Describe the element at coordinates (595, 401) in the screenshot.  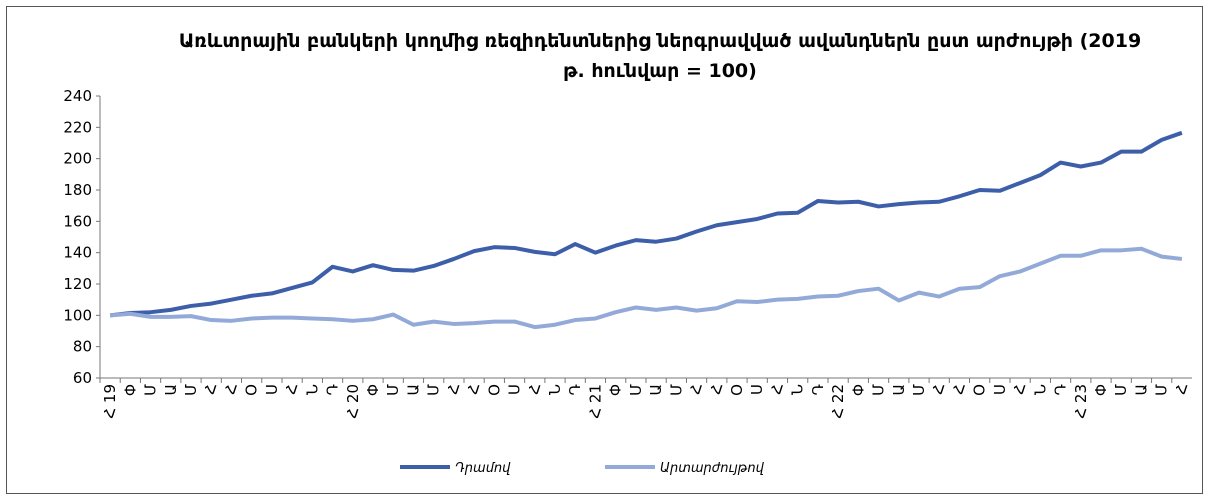
I see `x-tick-label: Հ 21` at that location.